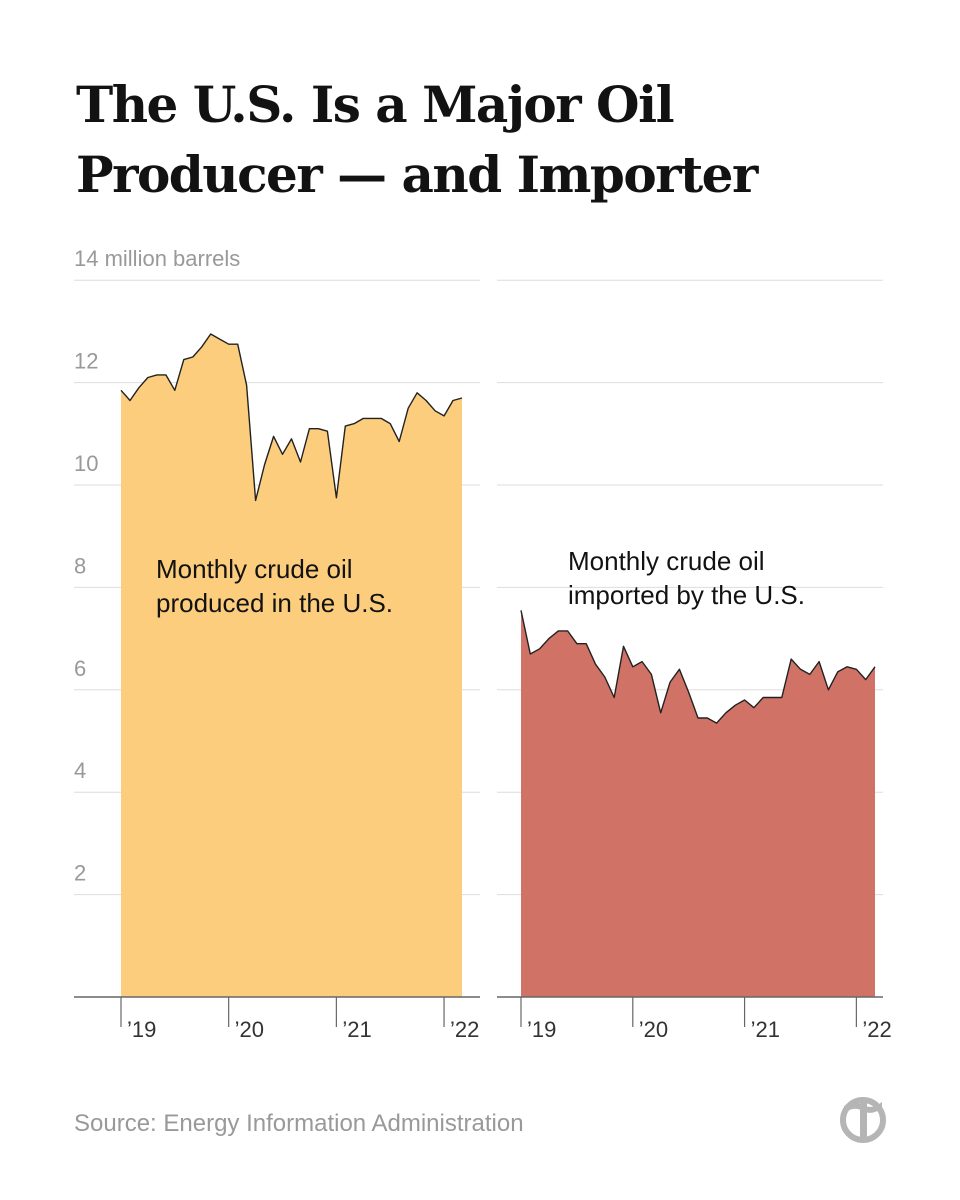  Describe the element at coordinates (274, 603) in the screenshot. I see `produced-annotation-line-2: produced in the U.S.` at that location.